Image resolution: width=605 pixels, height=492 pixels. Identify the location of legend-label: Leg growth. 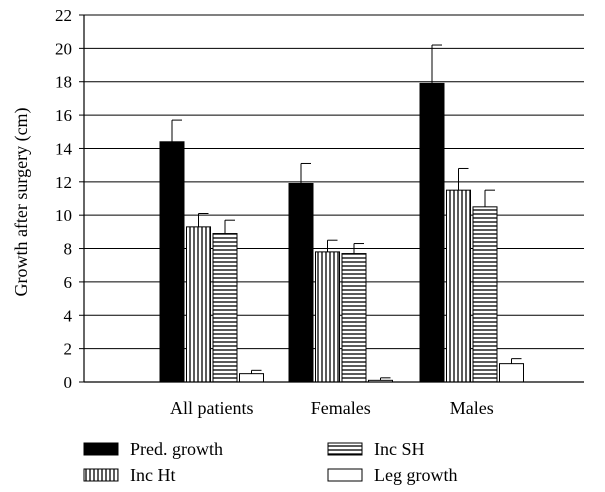
(415, 475).